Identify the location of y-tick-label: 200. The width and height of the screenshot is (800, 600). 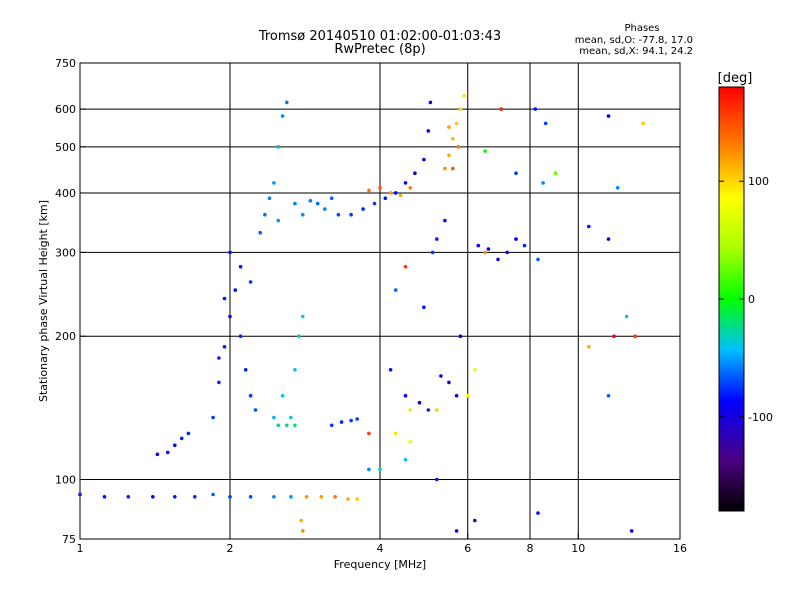
(65, 336).